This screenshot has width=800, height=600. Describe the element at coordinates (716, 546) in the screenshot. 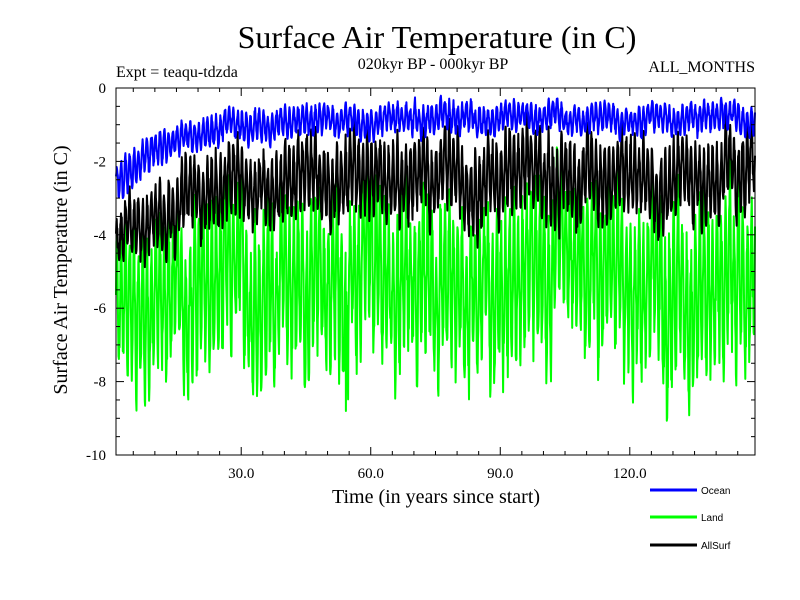

I see `legend-label-allsurf: AllSurf` at that location.